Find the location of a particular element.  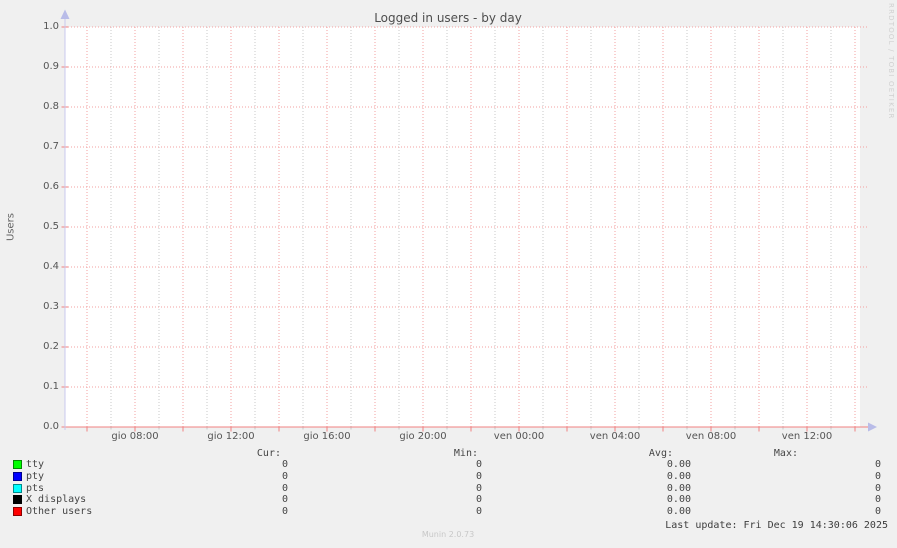

x-tick-label: ven 08:00 is located at coordinates (711, 436).